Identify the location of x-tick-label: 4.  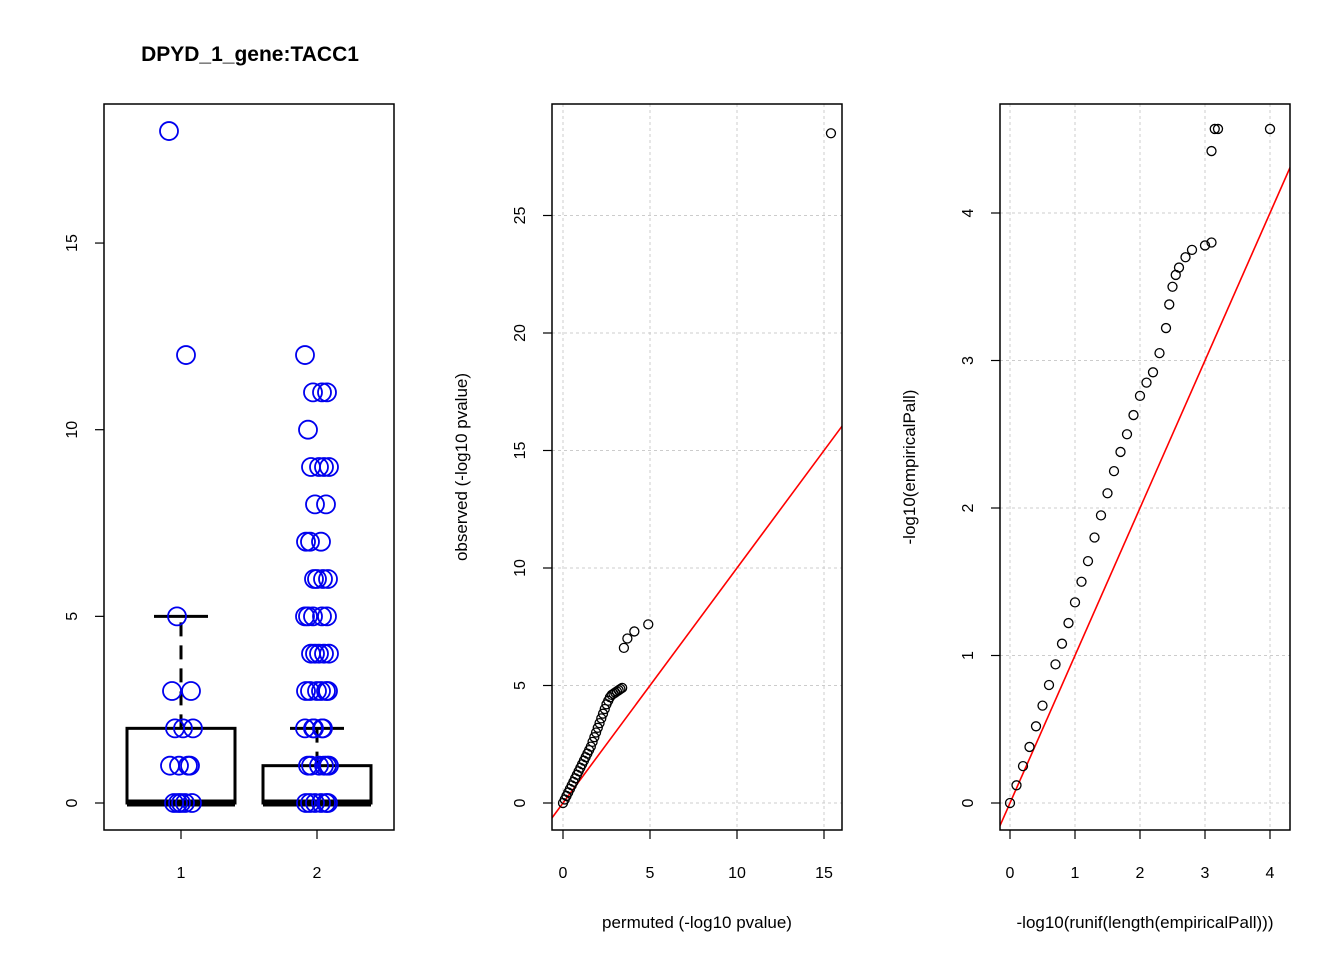
(1270, 873).